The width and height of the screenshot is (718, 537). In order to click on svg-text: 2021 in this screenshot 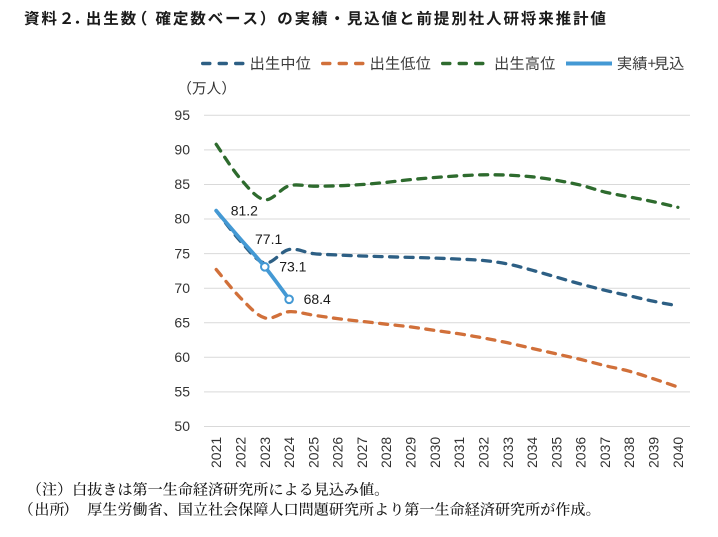, I will do `click(216, 452)`.